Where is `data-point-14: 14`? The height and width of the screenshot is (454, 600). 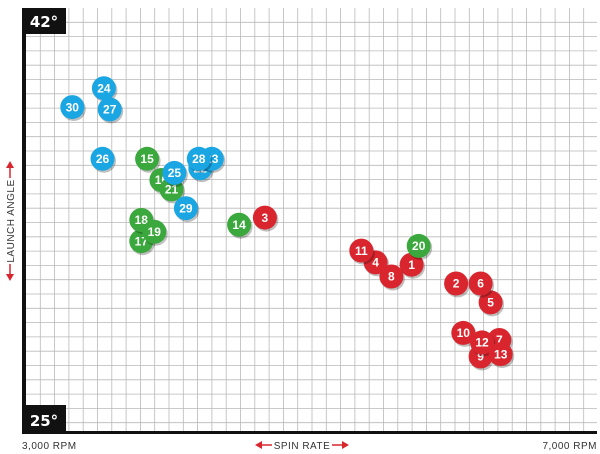
data-point-14: 14 is located at coordinates (240, 225).